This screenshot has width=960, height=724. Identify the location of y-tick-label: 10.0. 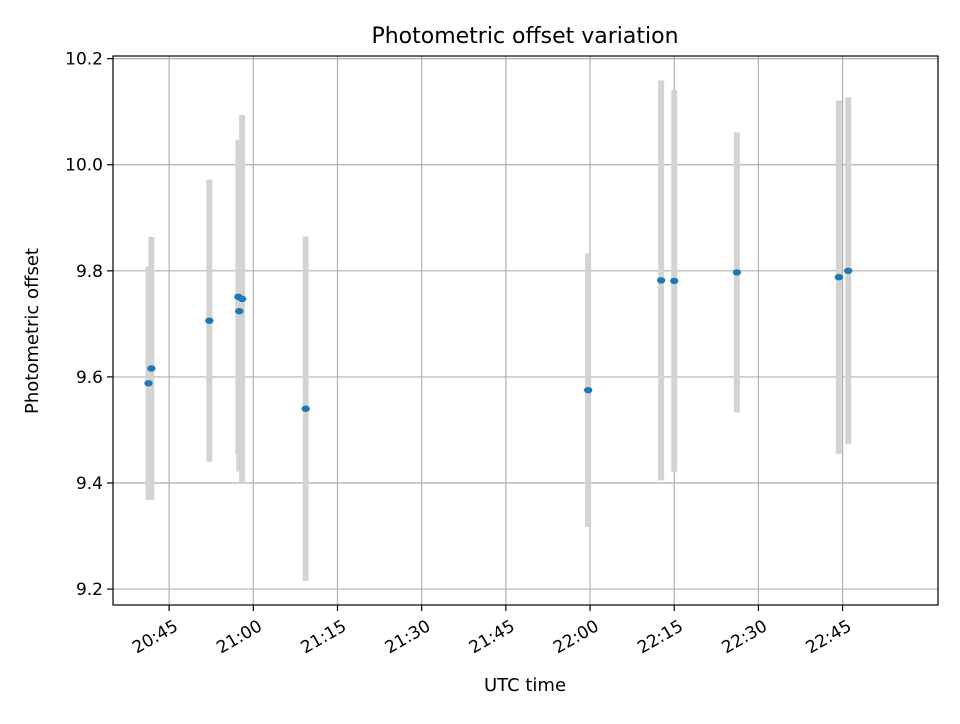
(84, 166).